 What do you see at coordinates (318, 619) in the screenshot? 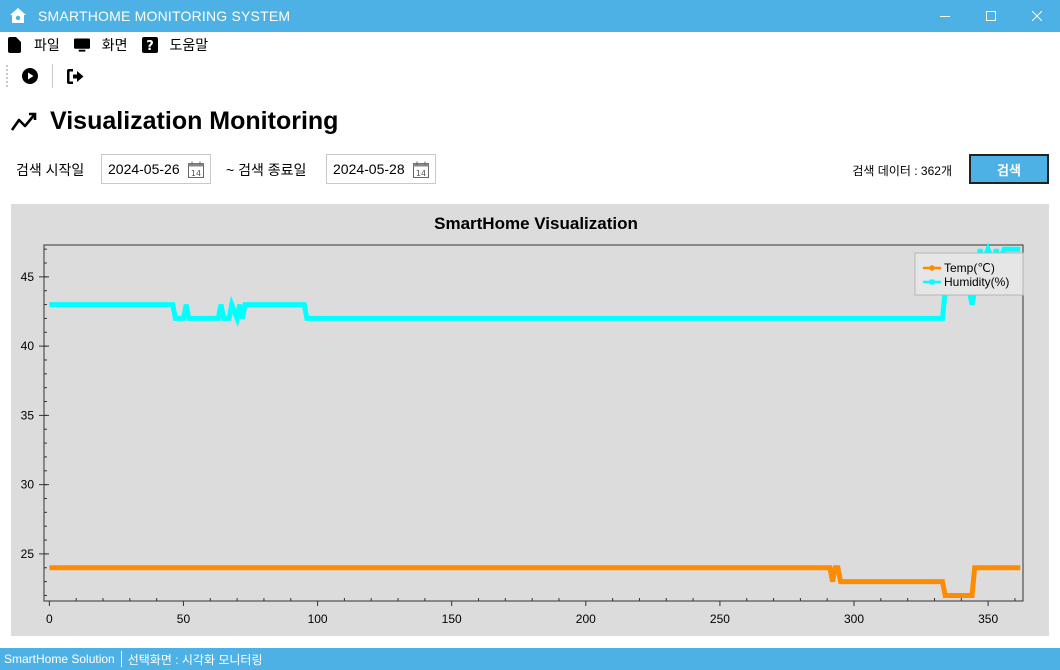
I see `x-tick-label: 100` at bounding box center [318, 619].